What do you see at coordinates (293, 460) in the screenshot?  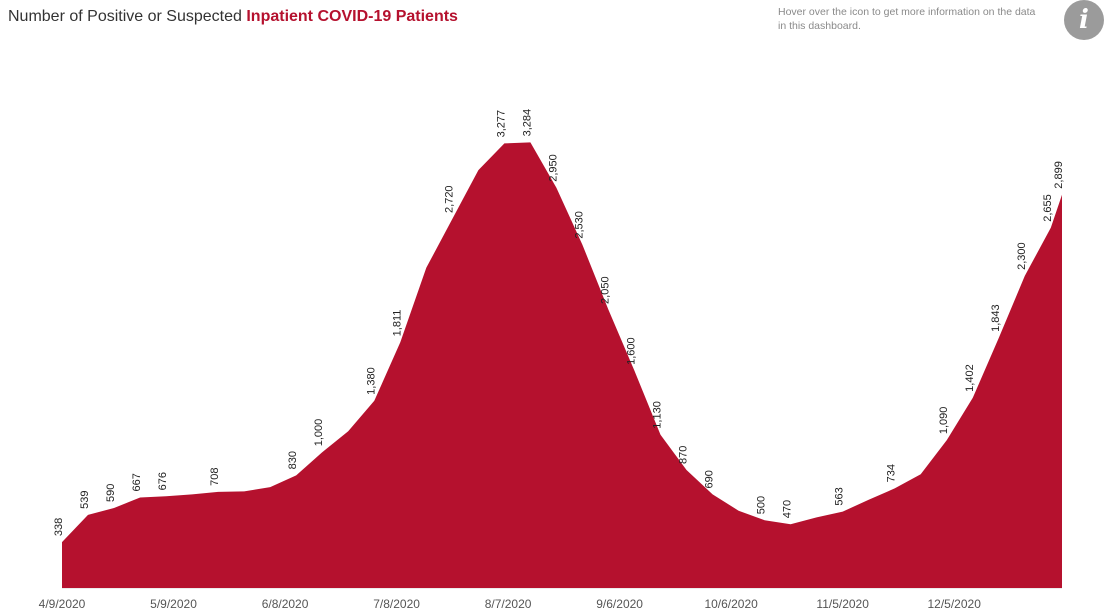 I see `data-label-6: 830` at bounding box center [293, 460].